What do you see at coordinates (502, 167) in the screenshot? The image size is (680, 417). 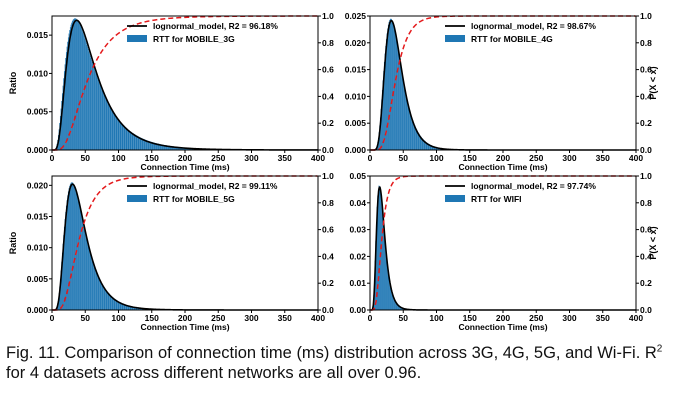 I see `top-right-x-axis-label: Connection Time (ms)` at bounding box center [502, 167].